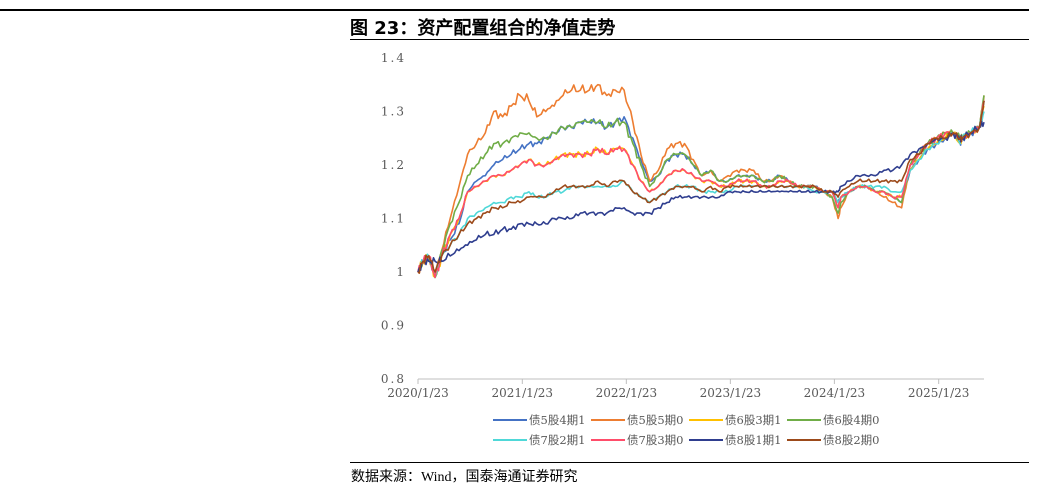  I want to click on x-tick-label: 2021/1/23, so click(523, 393).